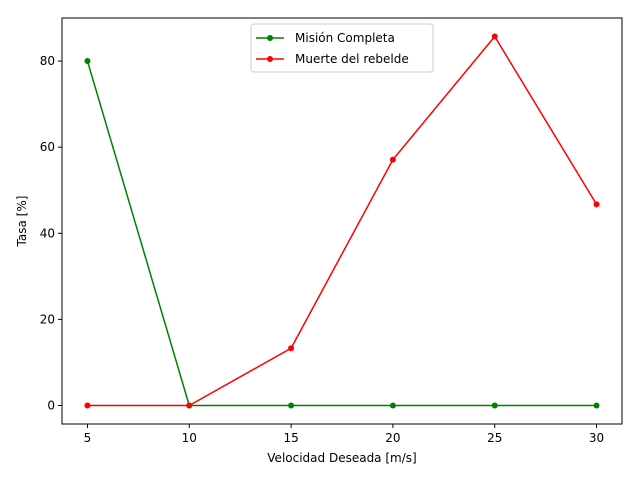 The height and width of the screenshot is (480, 640). I want to click on legend-box, so click(342, 48).